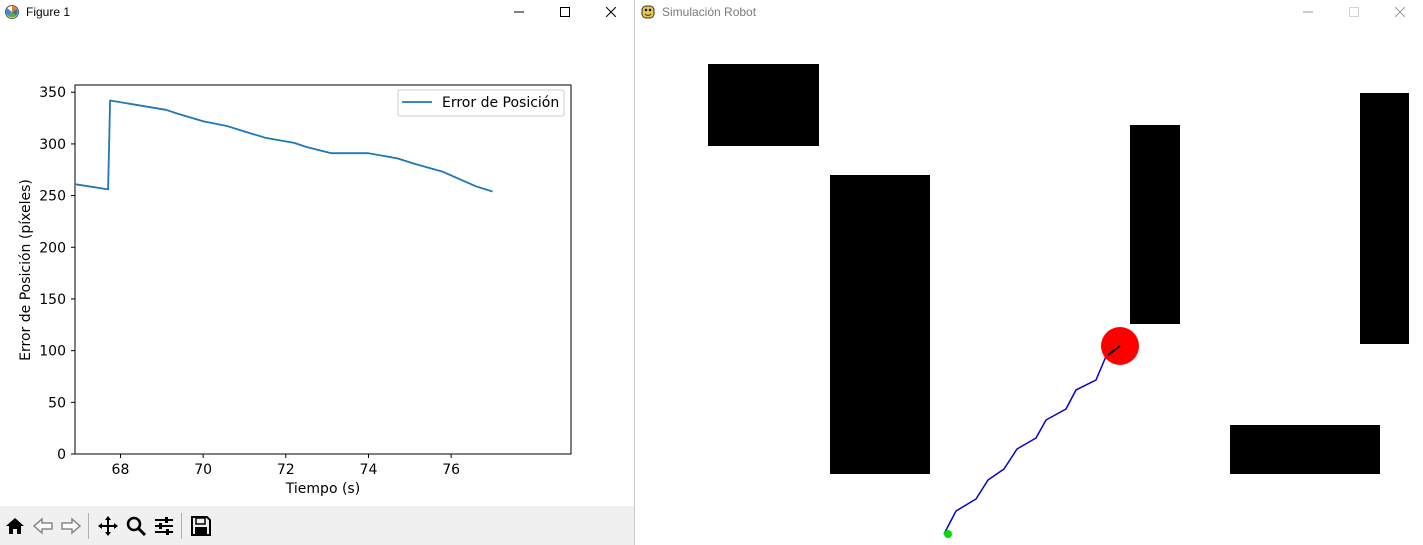  I want to click on sim-minimize-button, so click(1308, 12).